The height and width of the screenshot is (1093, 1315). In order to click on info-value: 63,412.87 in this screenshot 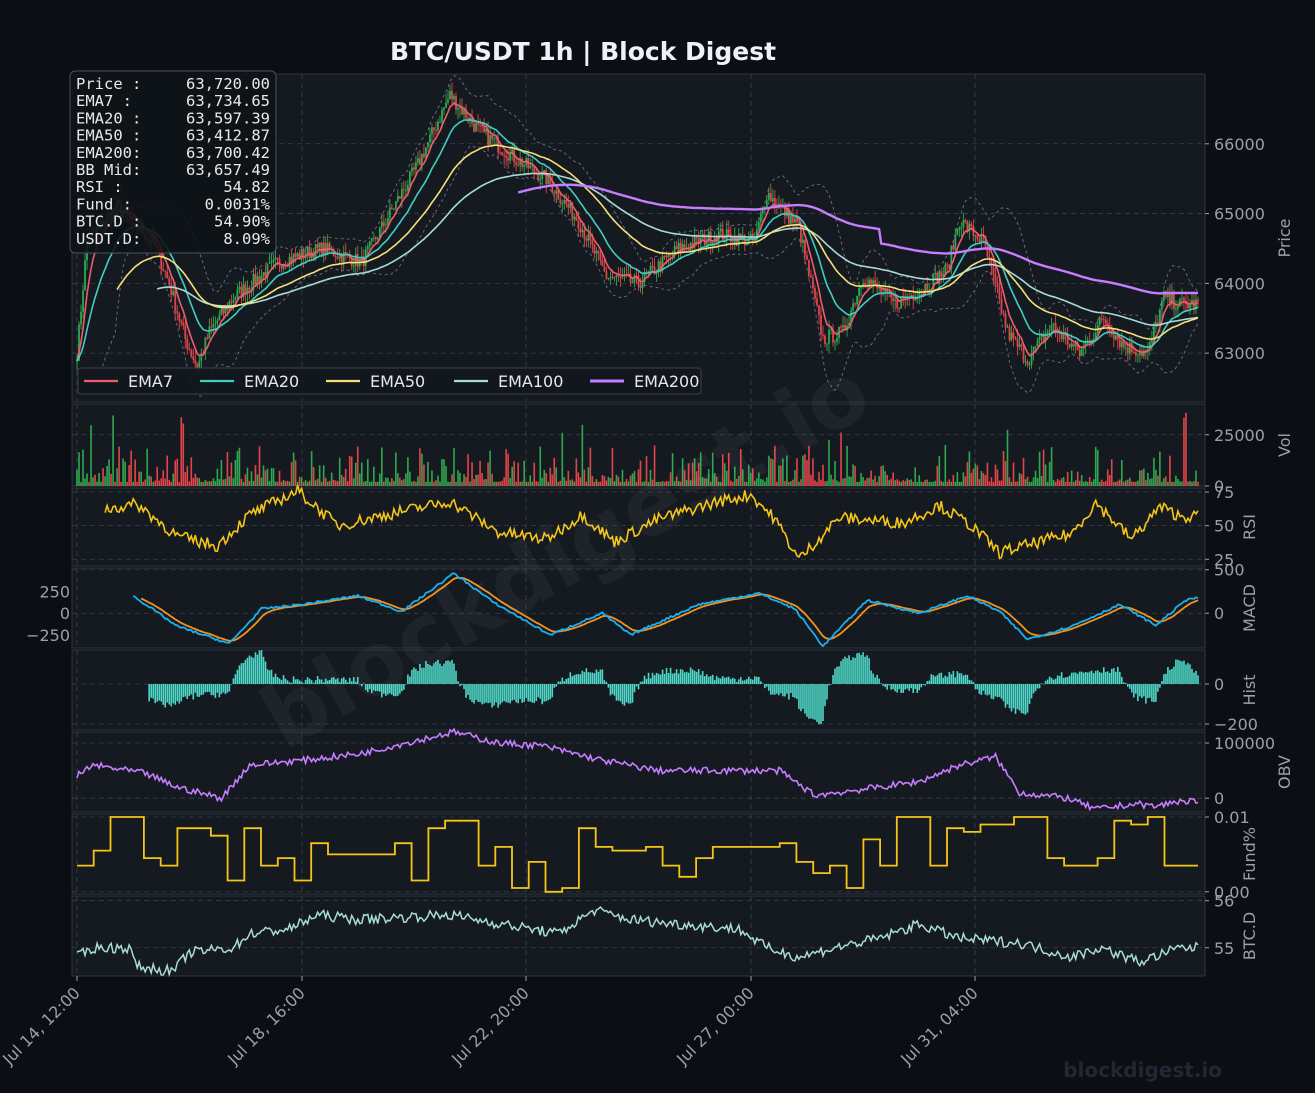, I will do `click(228, 136)`.